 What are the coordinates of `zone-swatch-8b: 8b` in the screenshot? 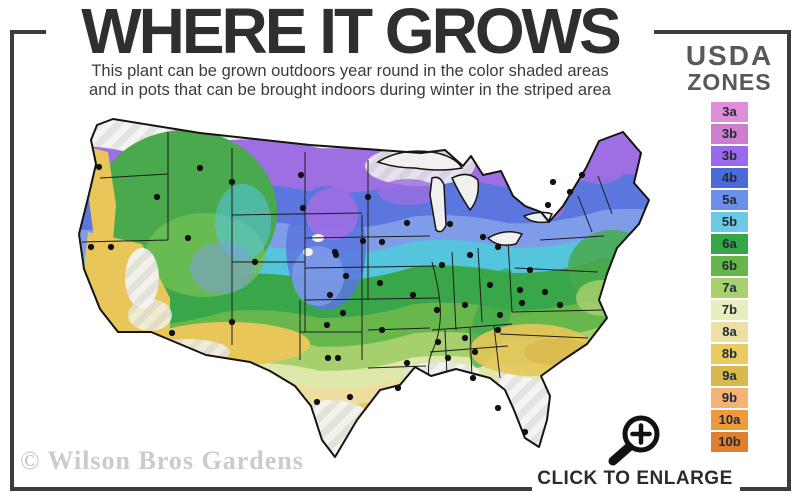 It's located at (729, 354).